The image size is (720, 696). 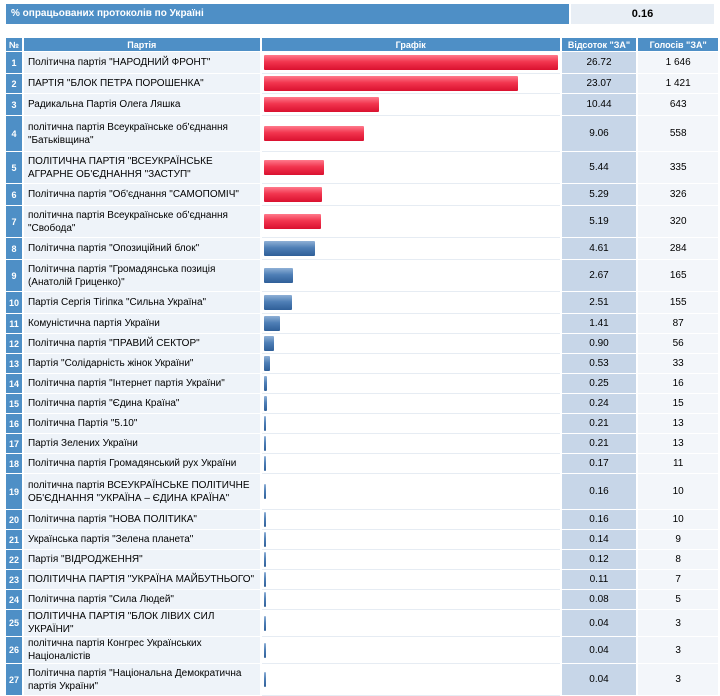 I want to click on row-number: 19, so click(x=14, y=492).